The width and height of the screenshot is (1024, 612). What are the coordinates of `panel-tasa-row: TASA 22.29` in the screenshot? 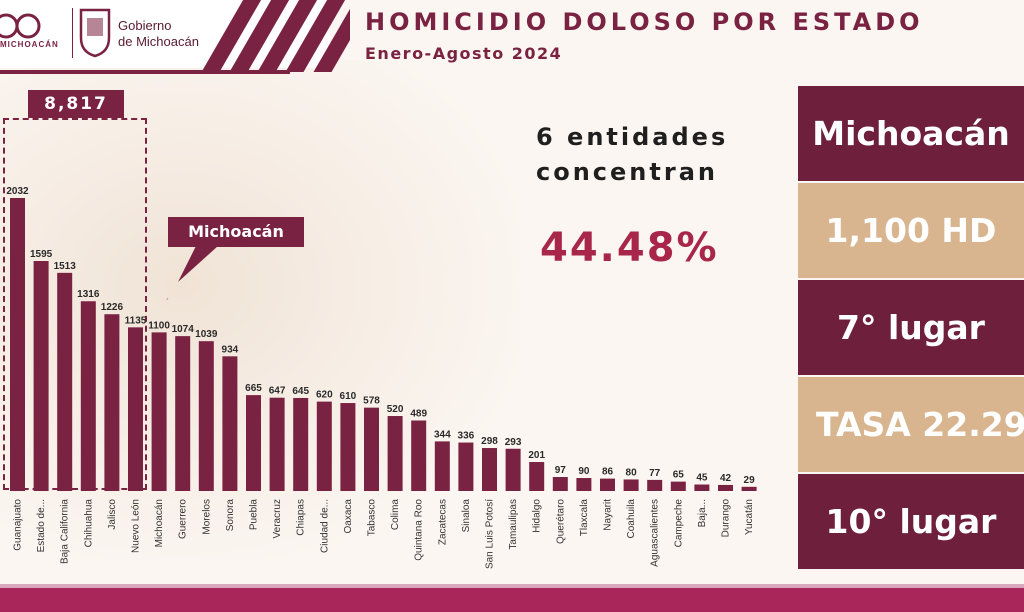 It's located at (911, 425).